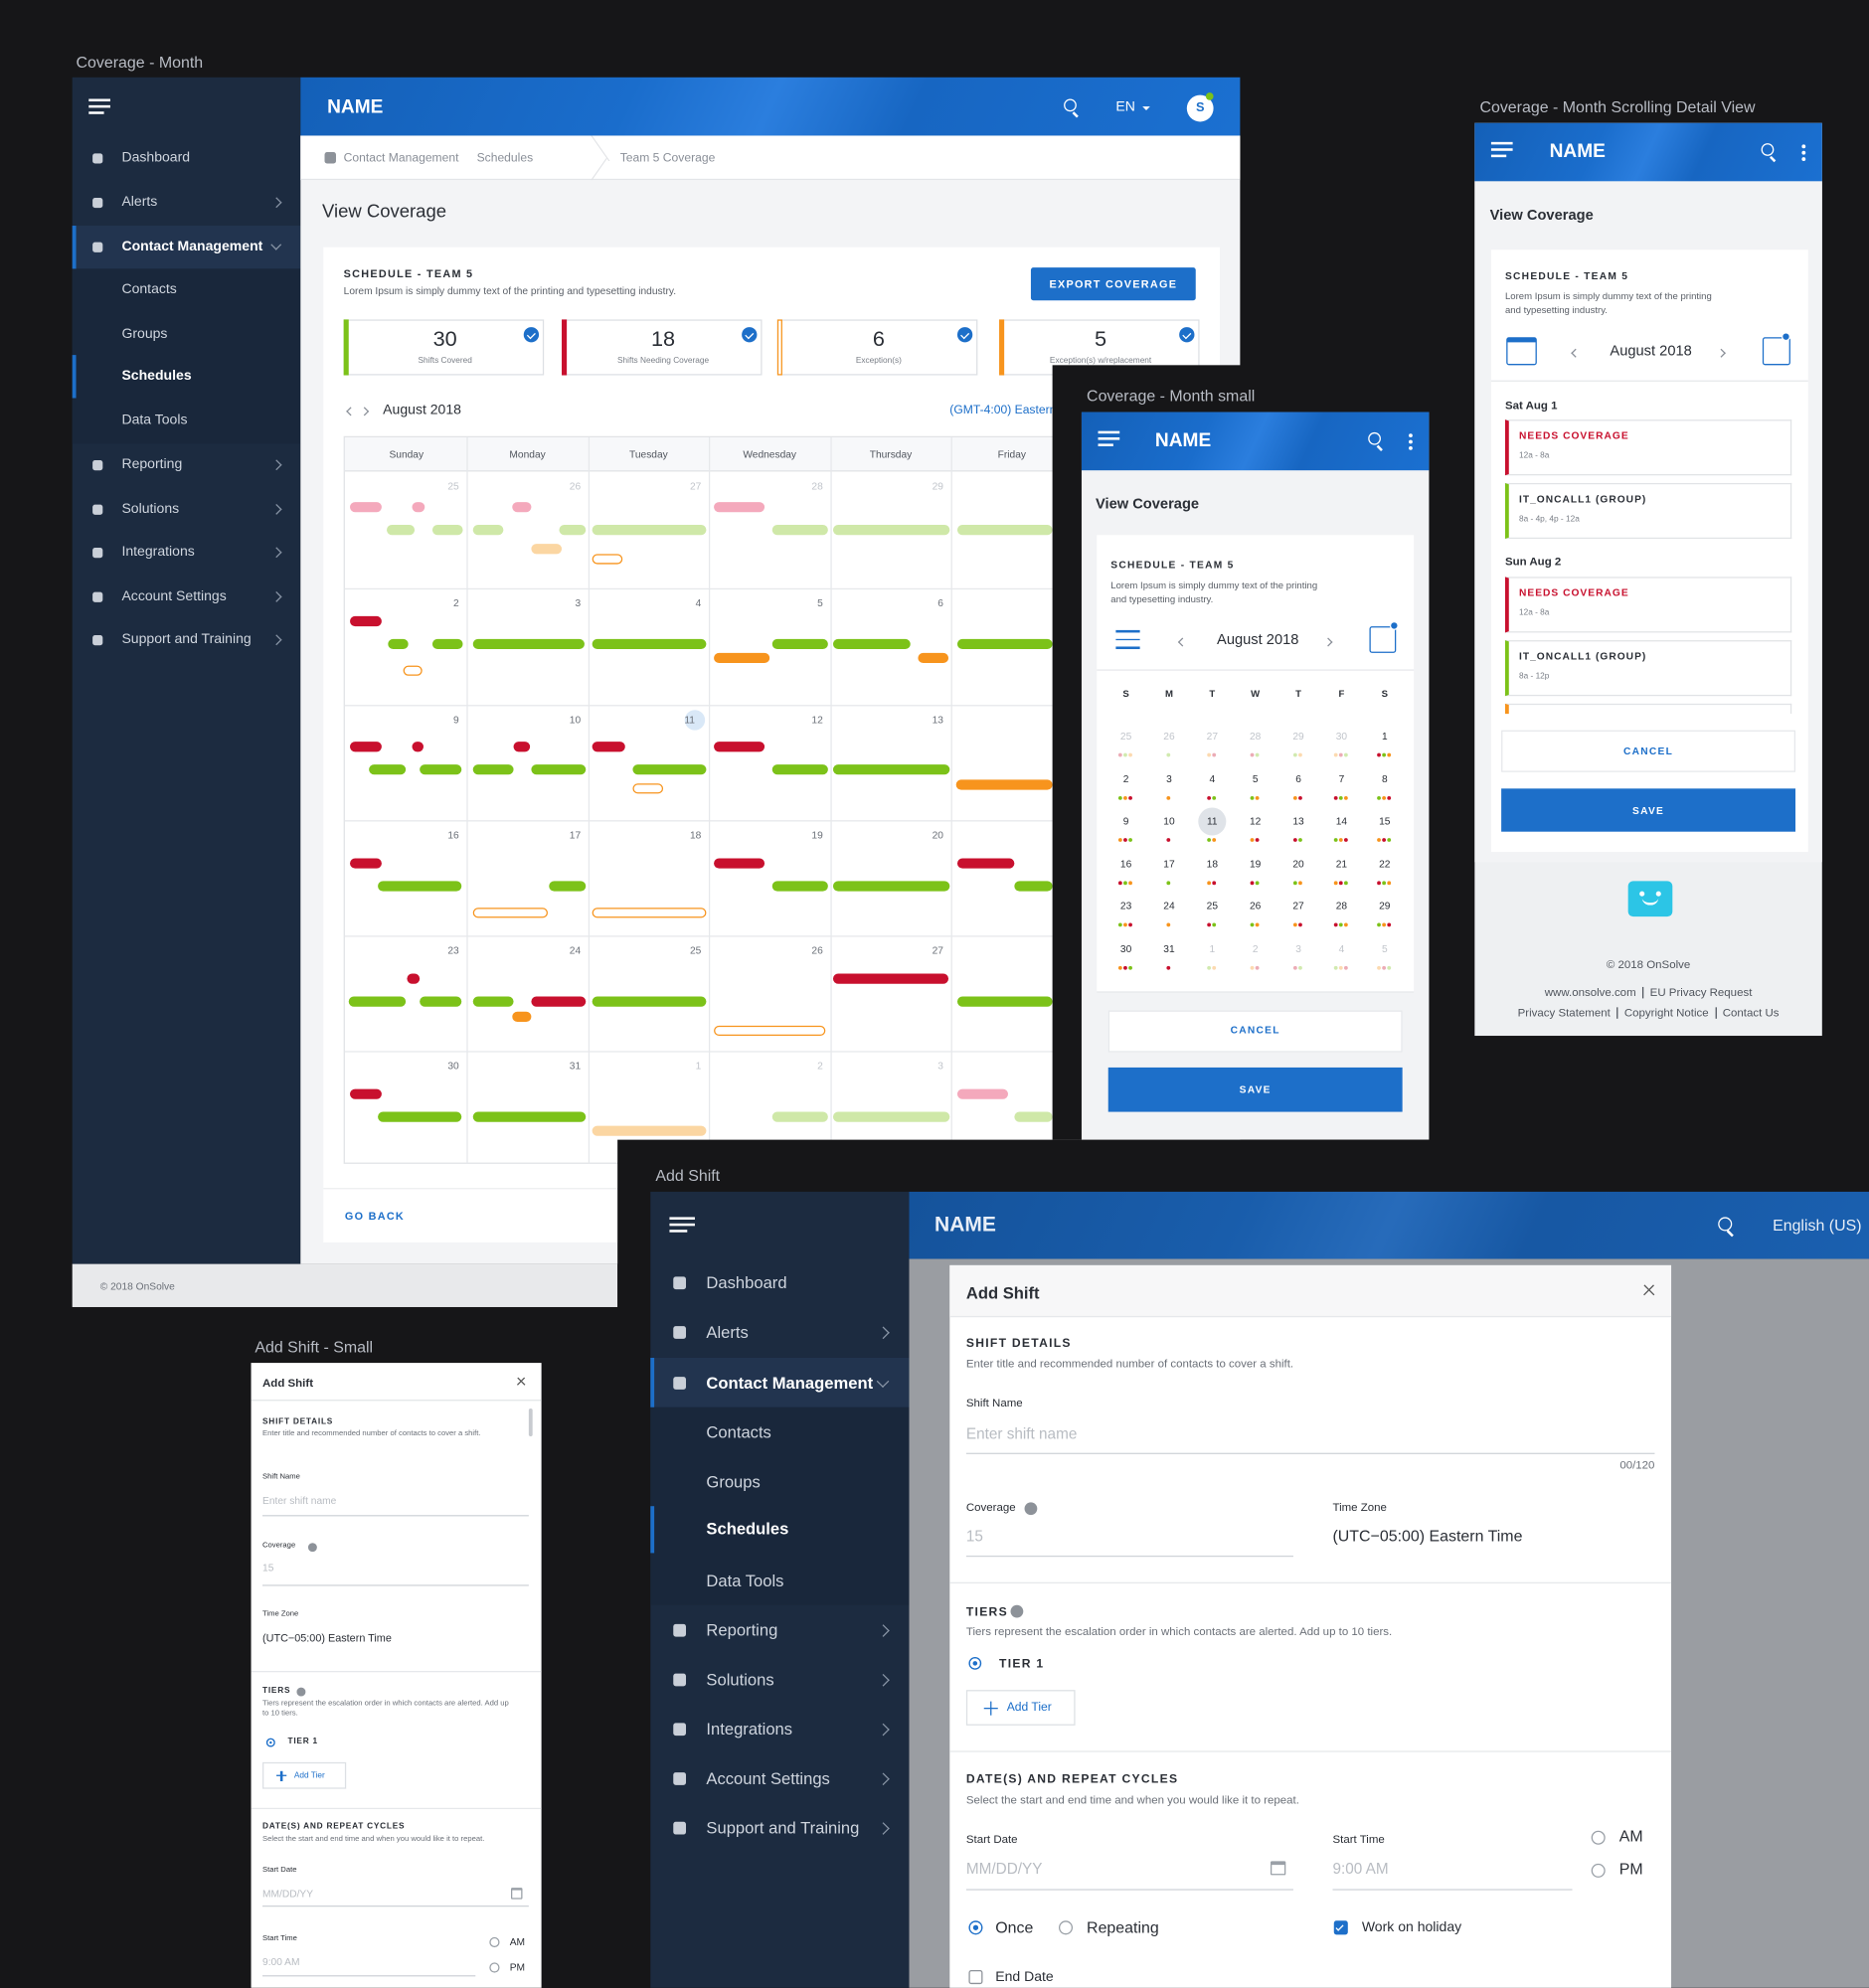 The image size is (1869, 1988). I want to click on day-number: 26, so click(1256, 906).